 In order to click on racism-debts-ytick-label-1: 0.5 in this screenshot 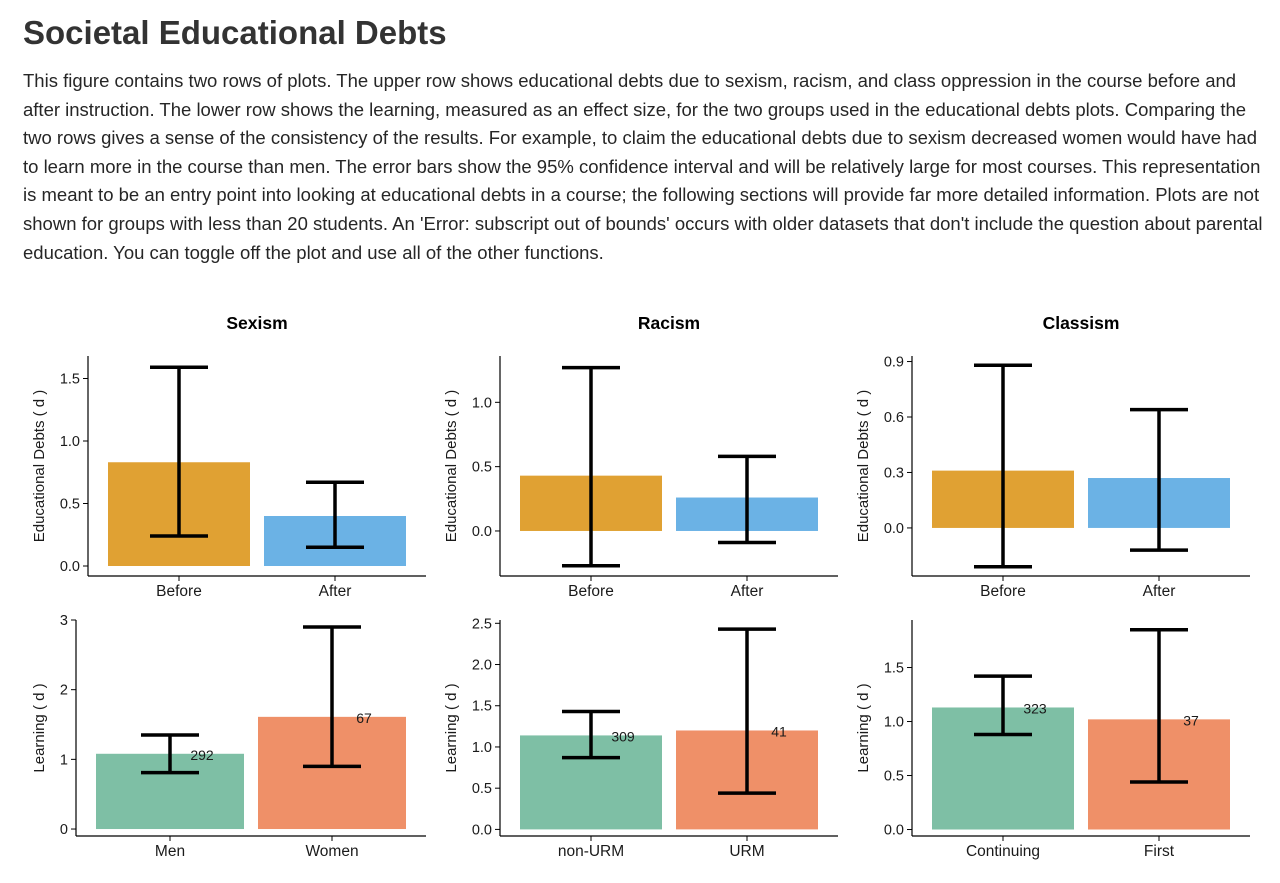, I will do `click(482, 468)`.